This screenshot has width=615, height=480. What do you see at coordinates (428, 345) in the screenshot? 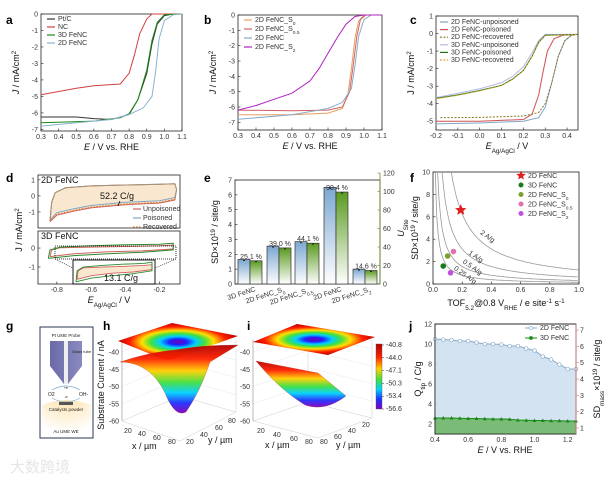
I see `y-tick-label: 10` at bounding box center [428, 345].